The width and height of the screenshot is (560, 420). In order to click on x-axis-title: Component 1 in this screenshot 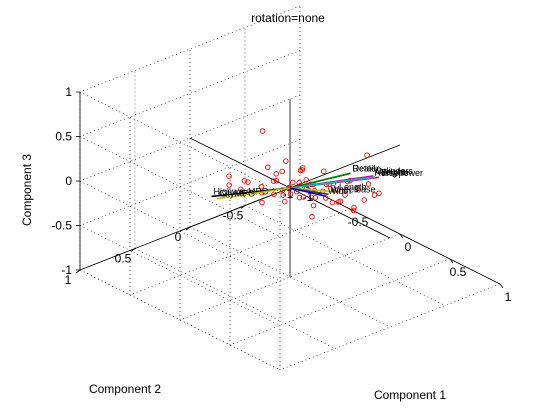, I will do `click(410, 395)`.